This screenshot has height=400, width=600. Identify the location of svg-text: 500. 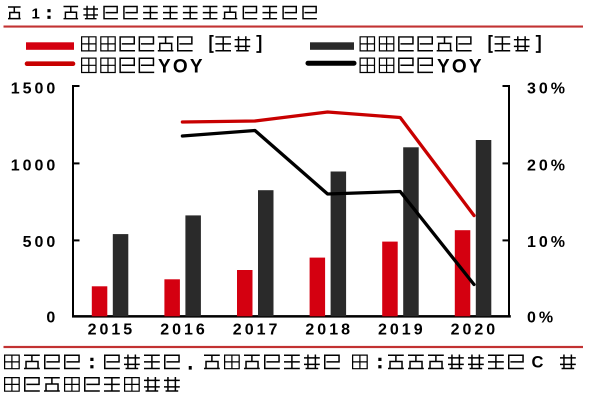
(41, 242).